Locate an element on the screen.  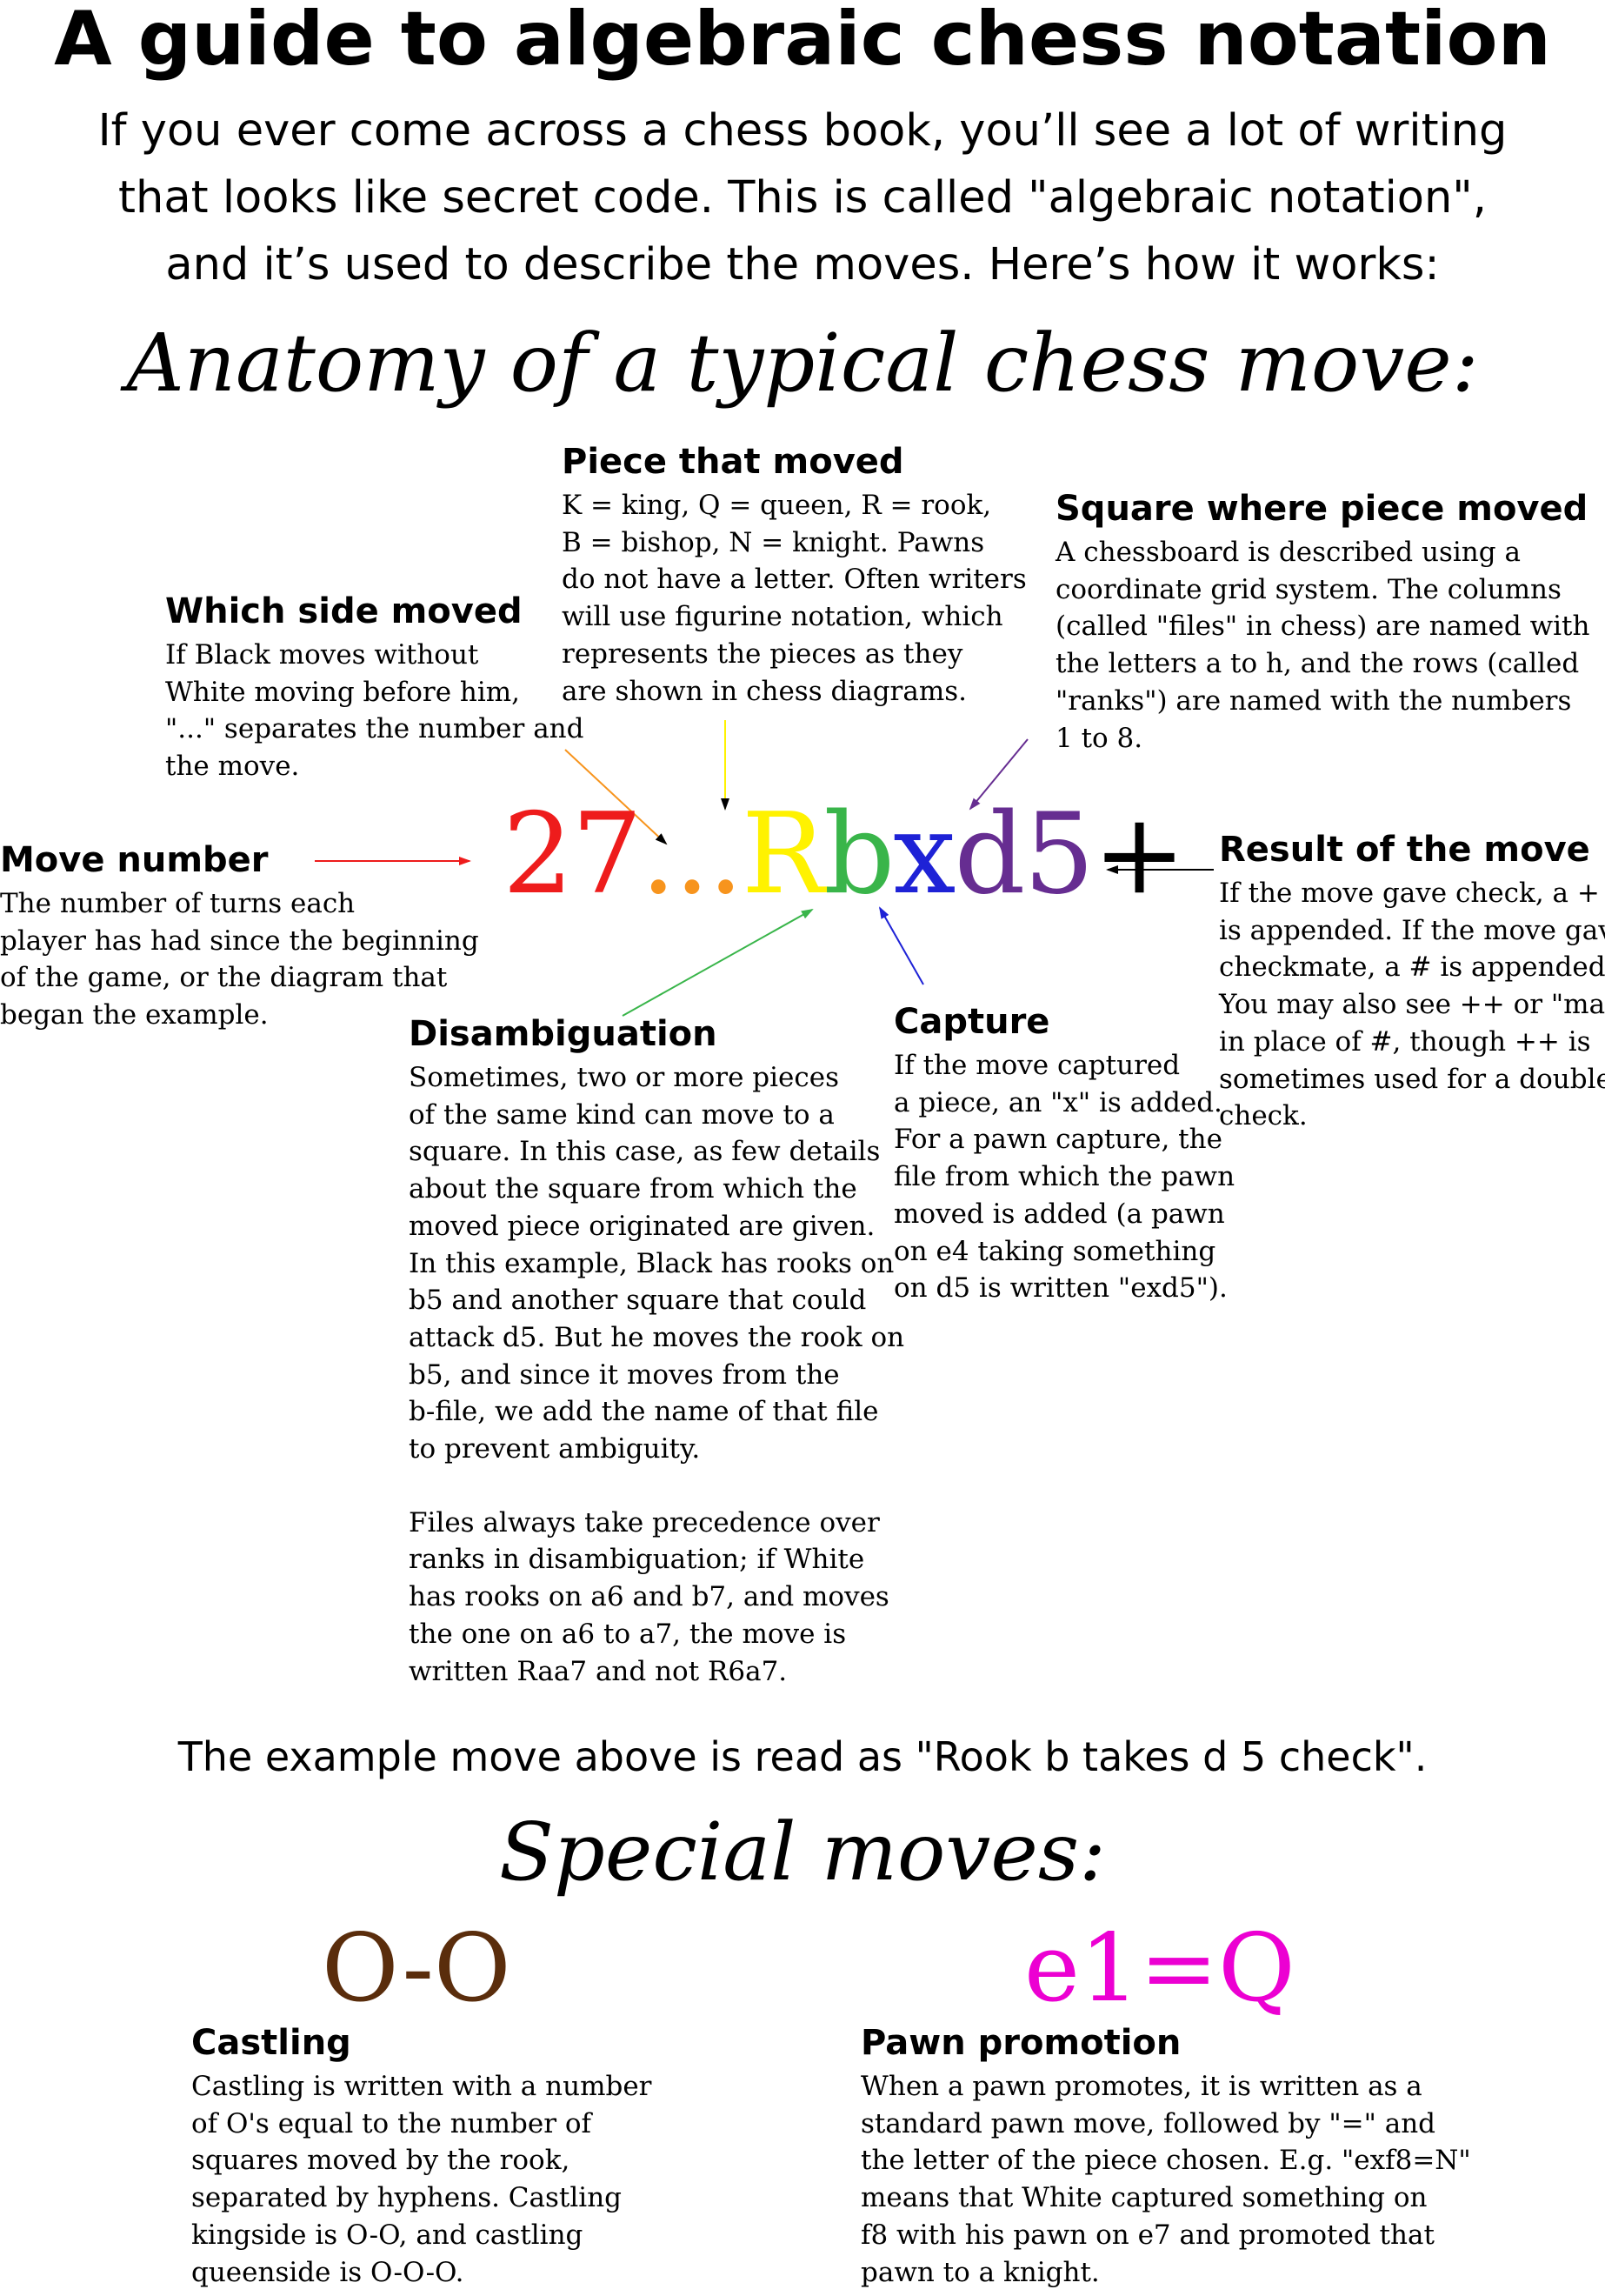
body-line: A chessboard is described using a is located at coordinates (1288, 552).